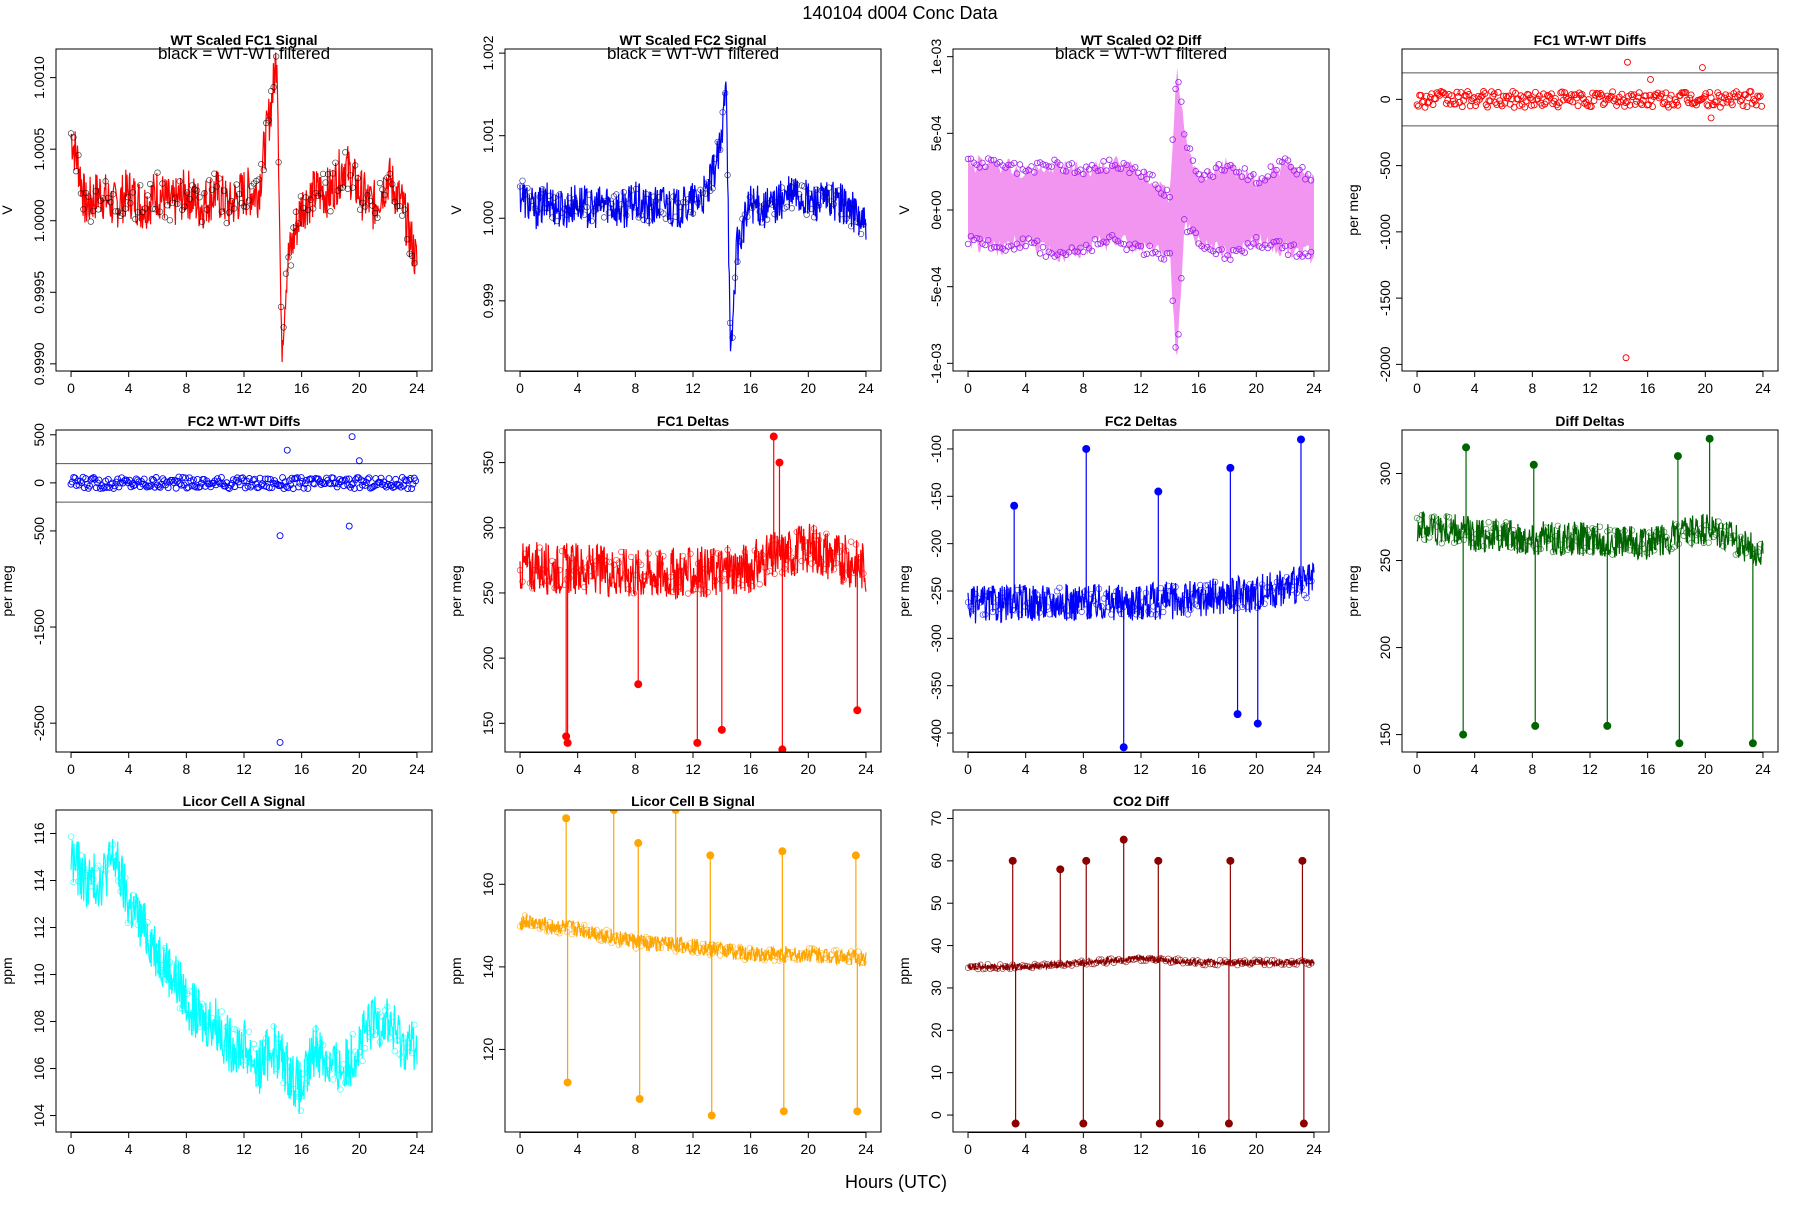  What do you see at coordinates (456, 970) in the screenshot?
I see `y-axis-label: ppm` at bounding box center [456, 970].